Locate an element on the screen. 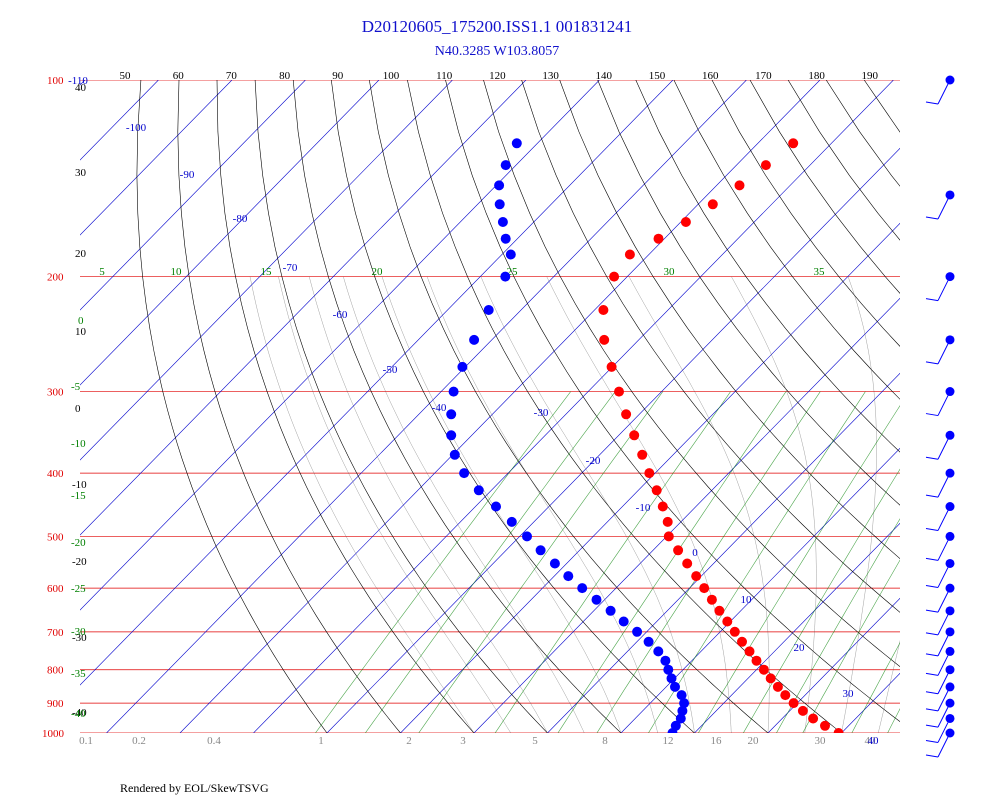 The height and width of the screenshot is (800, 1000). adiabat-label: -40 is located at coordinates (78, 714).